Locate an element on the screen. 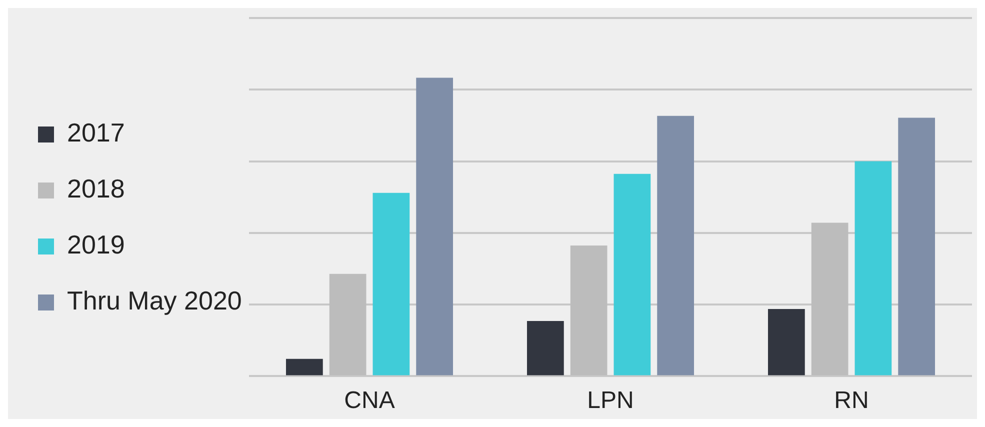  x-tick-label: LPN is located at coordinates (610, 400).